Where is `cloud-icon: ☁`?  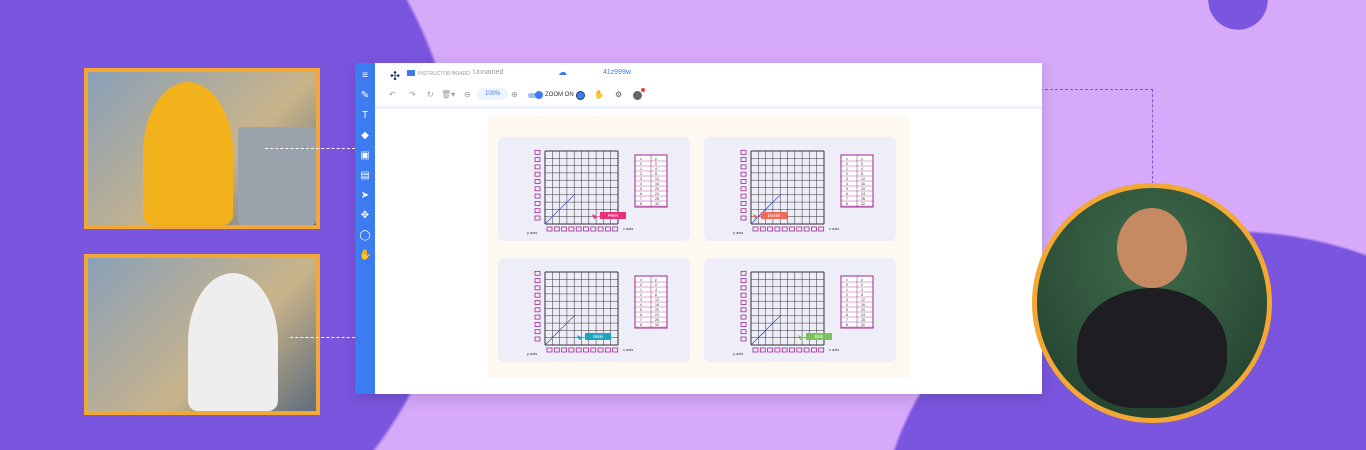 cloud-icon: ☁ is located at coordinates (562, 72).